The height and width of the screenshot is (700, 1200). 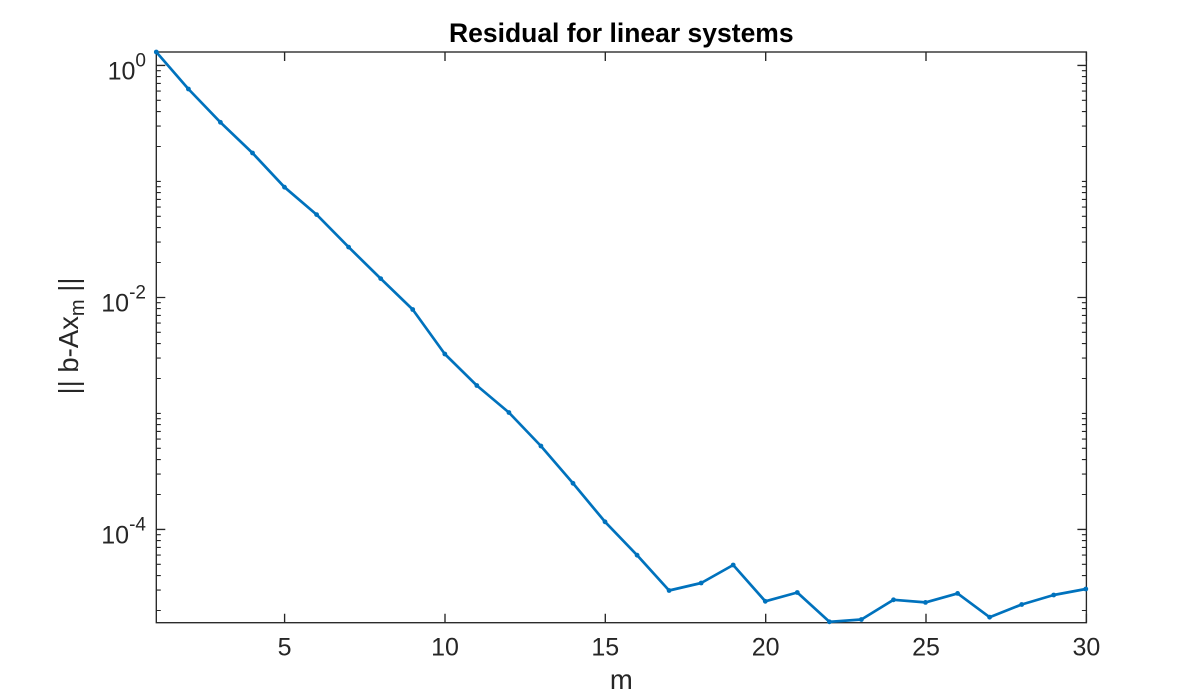 What do you see at coordinates (445, 648) in the screenshot?
I see `svg-text: 10` at bounding box center [445, 648].